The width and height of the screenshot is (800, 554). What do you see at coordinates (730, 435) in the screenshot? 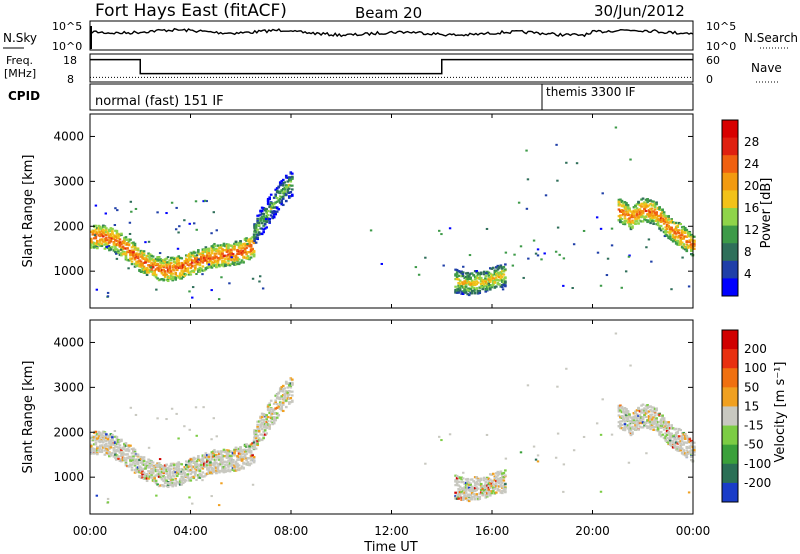
I see `velocity-colorbar-swatch` at bounding box center [730, 435].